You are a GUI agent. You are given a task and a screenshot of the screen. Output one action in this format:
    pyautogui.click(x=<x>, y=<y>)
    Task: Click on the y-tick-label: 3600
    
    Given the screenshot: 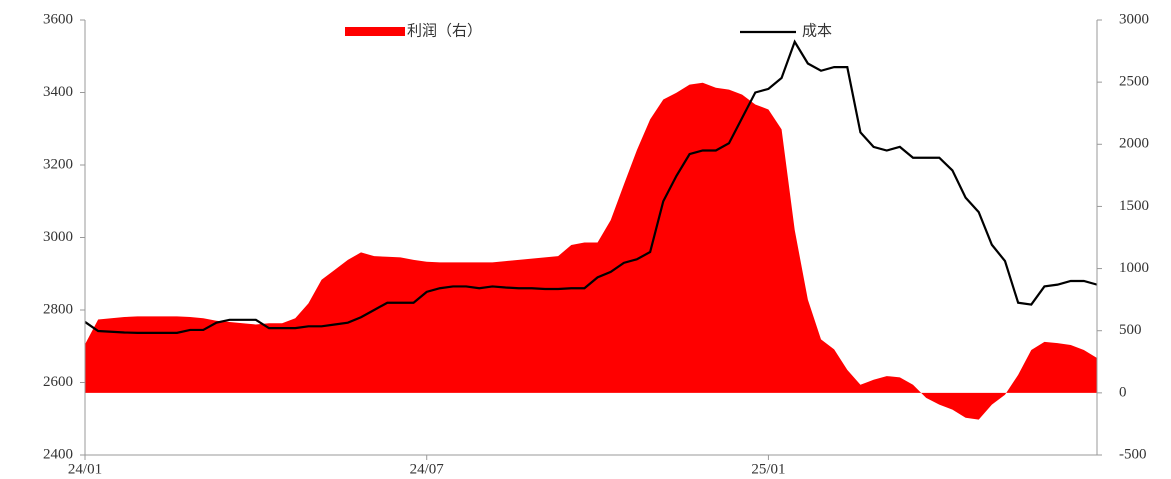 What is the action you would take?
    pyautogui.click(x=58, y=19)
    